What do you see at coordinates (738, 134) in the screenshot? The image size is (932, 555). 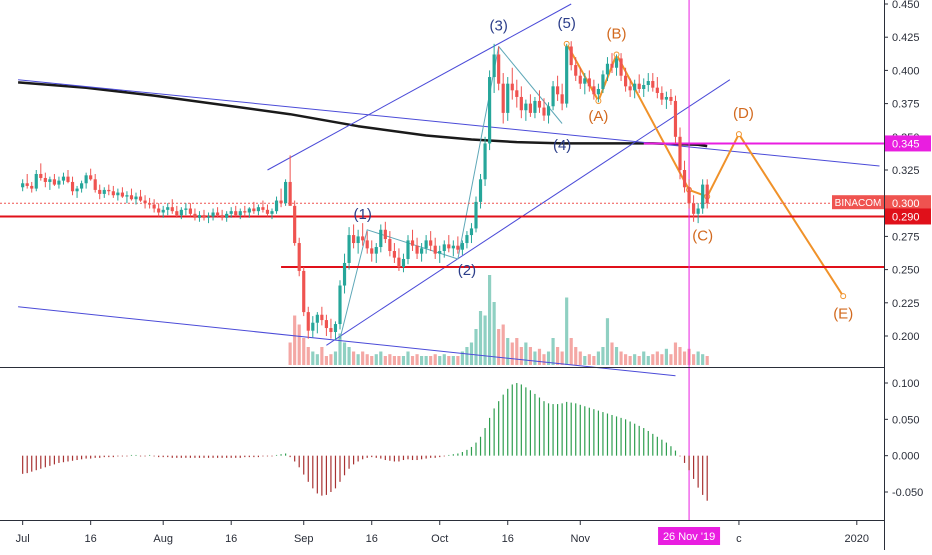 I see `forecast-path-node` at bounding box center [738, 134].